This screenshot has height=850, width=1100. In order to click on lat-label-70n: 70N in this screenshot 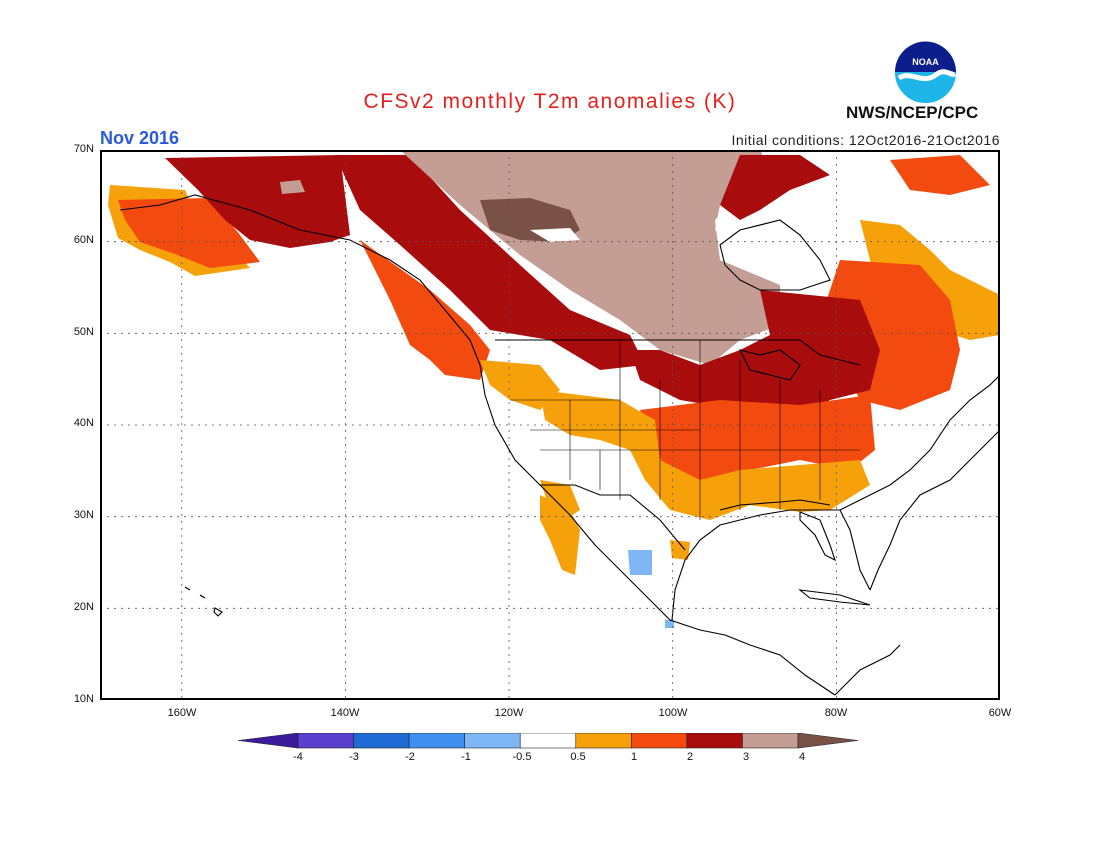, I will do `click(83, 149)`.